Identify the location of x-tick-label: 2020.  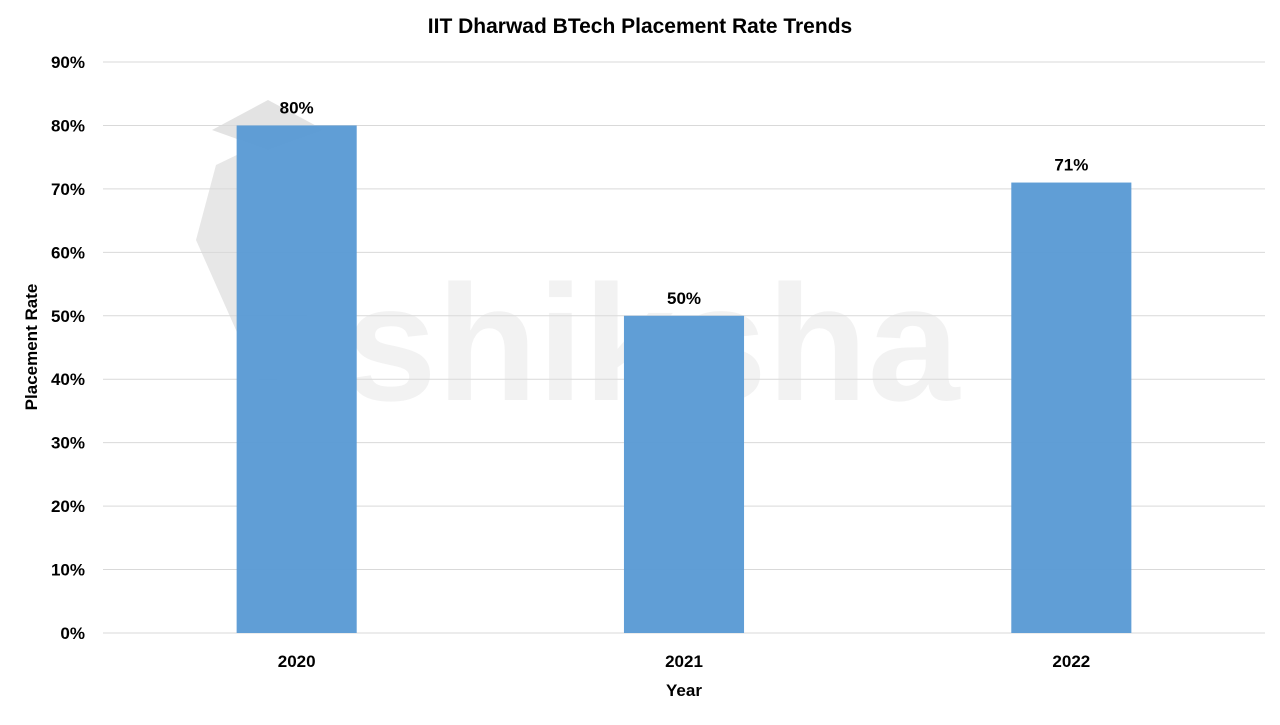
(297, 661).